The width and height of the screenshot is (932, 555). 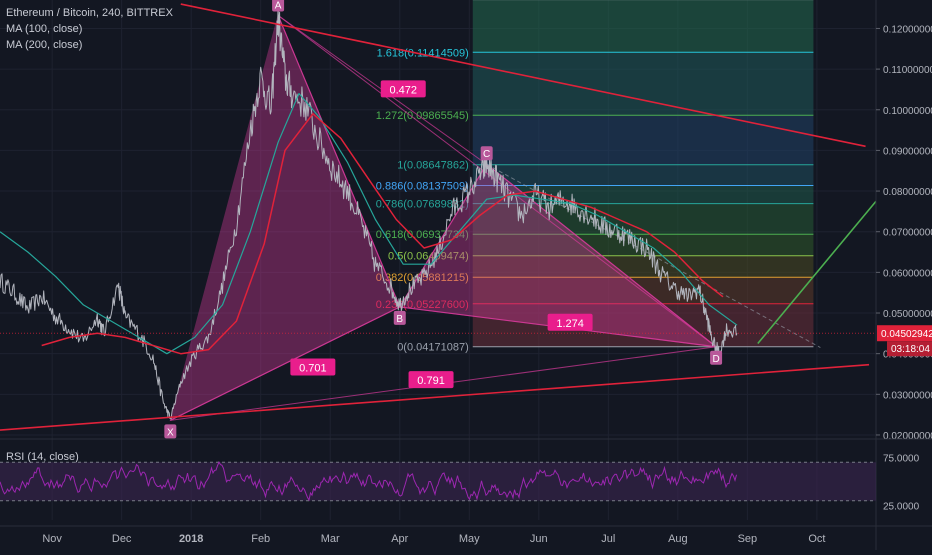 I want to click on last-price-bg, so click(x=904, y=333).